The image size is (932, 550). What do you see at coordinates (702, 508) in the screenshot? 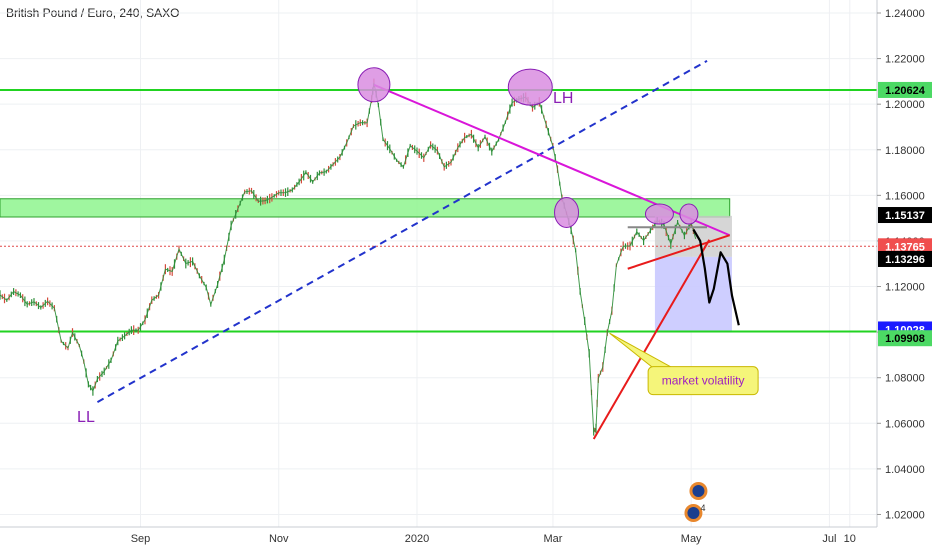
I see `event-badge-count: 4` at bounding box center [702, 508].